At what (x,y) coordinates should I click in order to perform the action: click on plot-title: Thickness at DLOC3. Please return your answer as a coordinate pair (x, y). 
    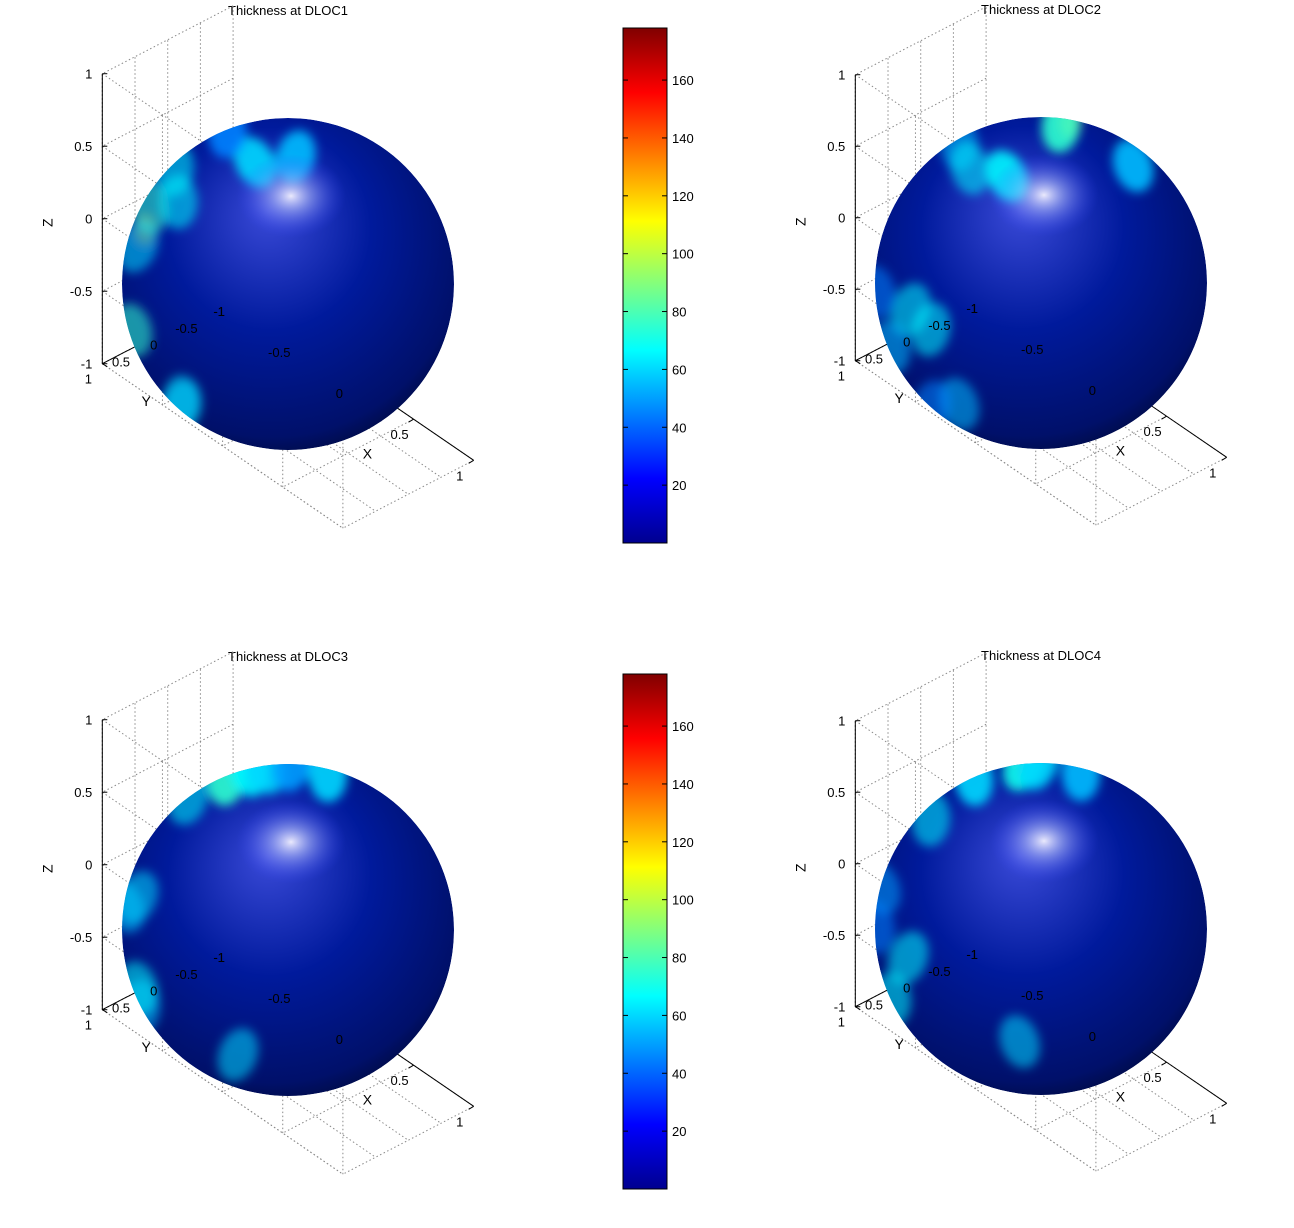
    Looking at the image, I should click on (288, 656).